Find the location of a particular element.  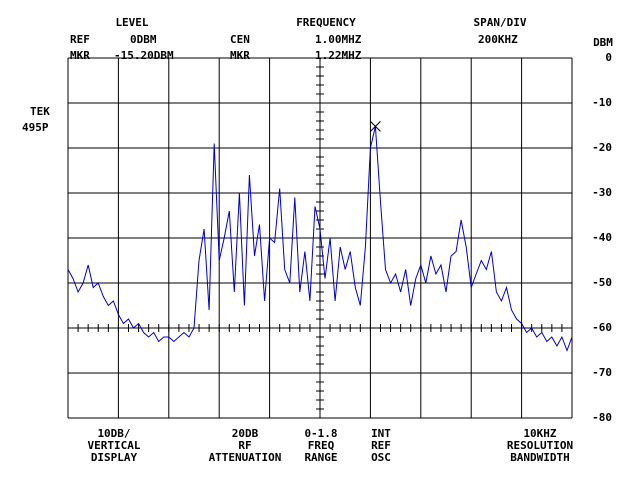

y-tick-label: -20 is located at coordinates (602, 147).